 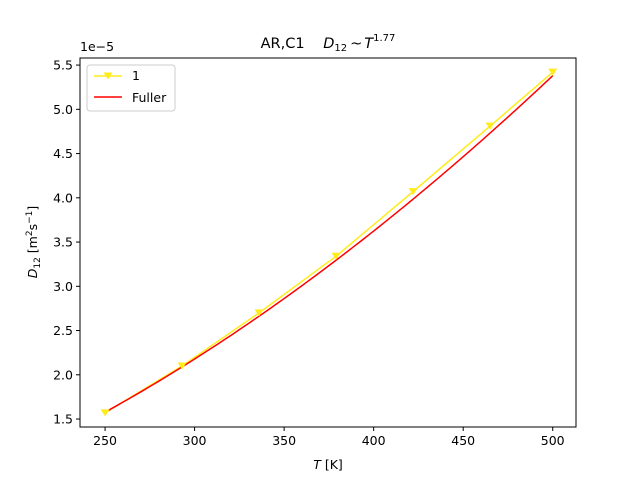 What do you see at coordinates (317, 464) in the screenshot?
I see `x-axis-label-symbol: T` at bounding box center [317, 464].